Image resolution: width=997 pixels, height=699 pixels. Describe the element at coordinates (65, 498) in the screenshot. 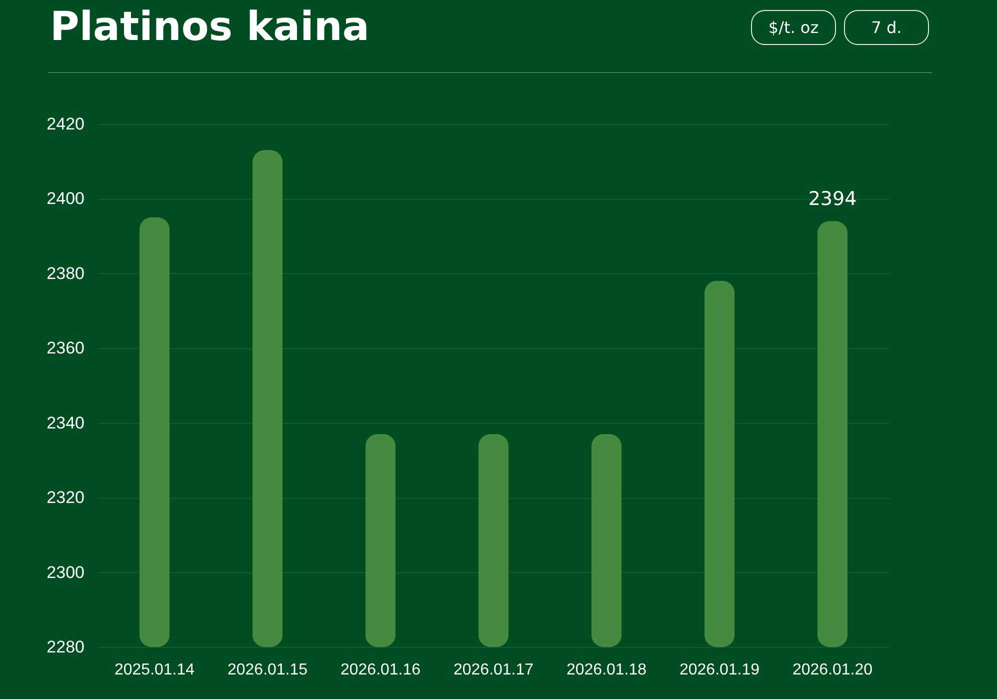

I see `y-tick-label: 2320` at that location.